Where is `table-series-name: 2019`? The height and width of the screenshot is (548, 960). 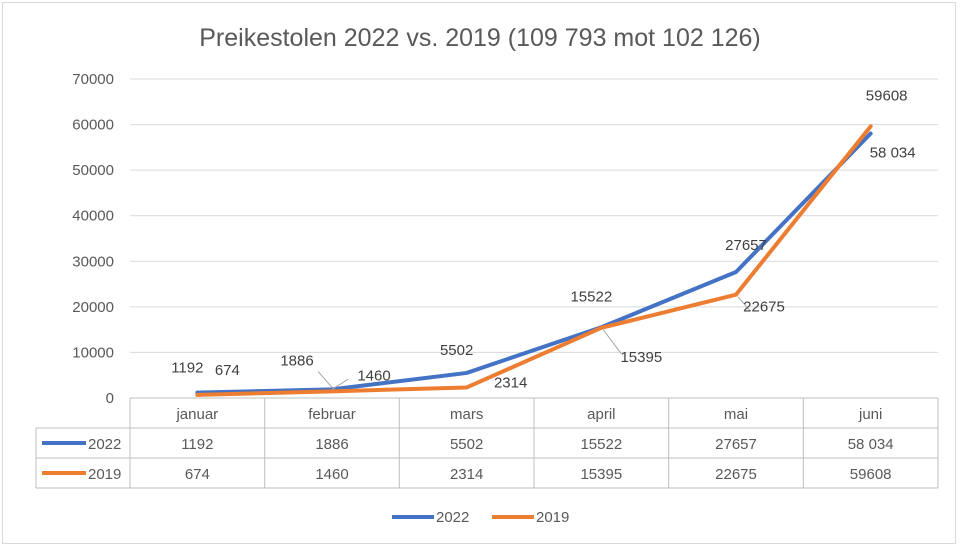
table-series-name: 2019 is located at coordinates (104, 474).